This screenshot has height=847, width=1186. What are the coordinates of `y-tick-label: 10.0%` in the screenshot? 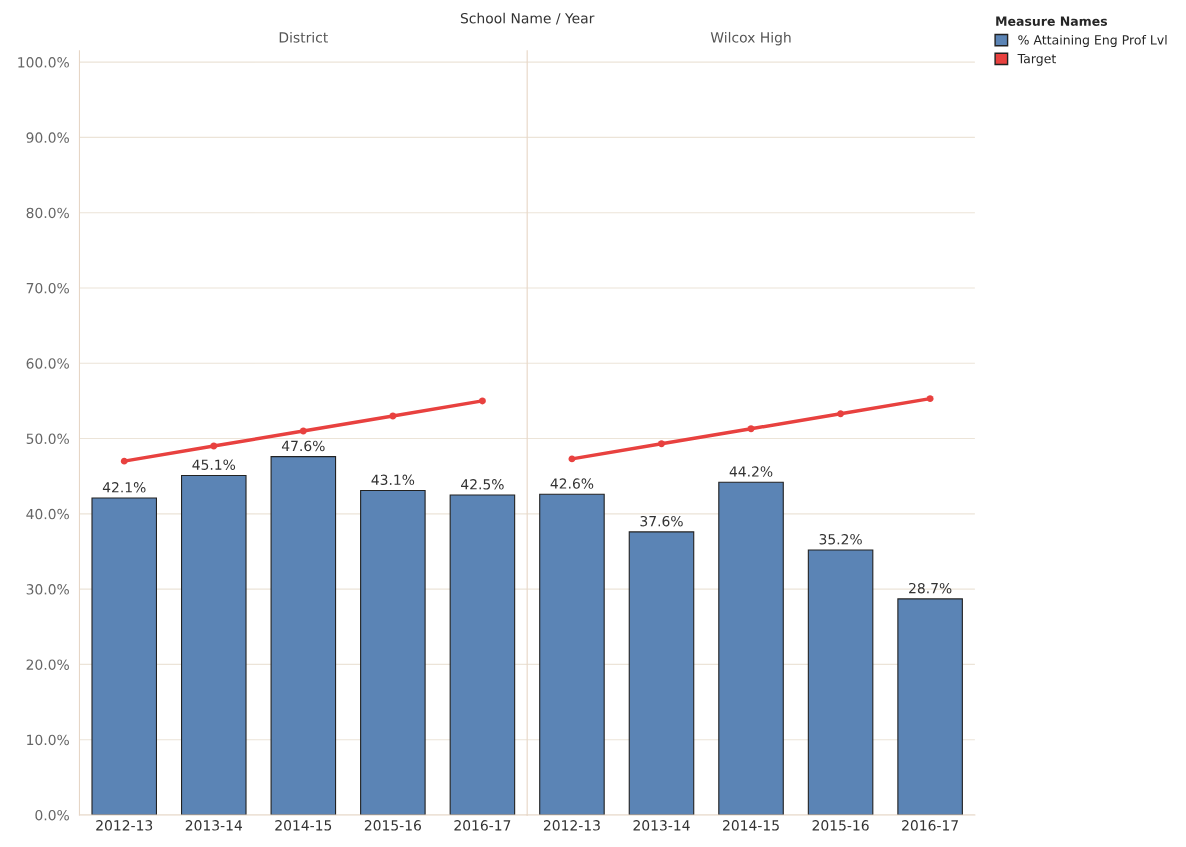 It's located at (48, 740).